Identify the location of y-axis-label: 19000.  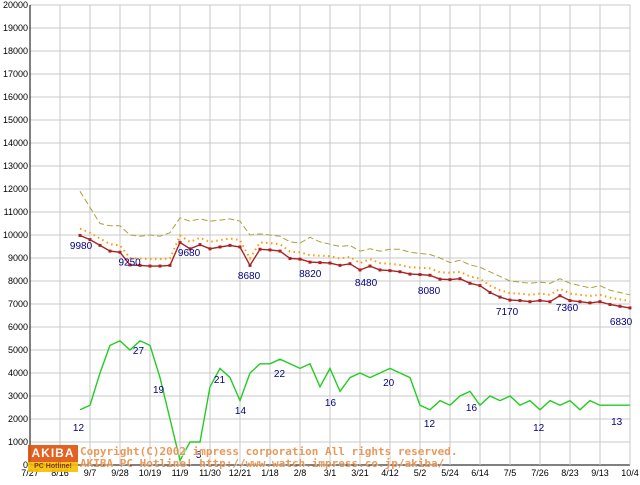
(15, 28).